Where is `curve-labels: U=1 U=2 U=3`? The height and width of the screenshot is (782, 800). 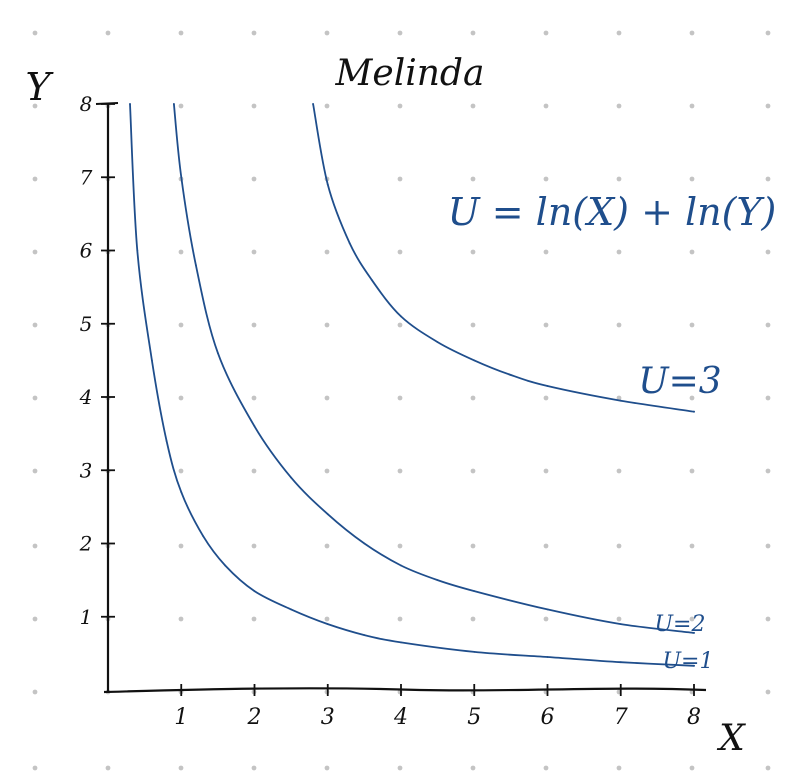
curve-labels: U=1 U=2 U=3 is located at coordinates (679, 517).